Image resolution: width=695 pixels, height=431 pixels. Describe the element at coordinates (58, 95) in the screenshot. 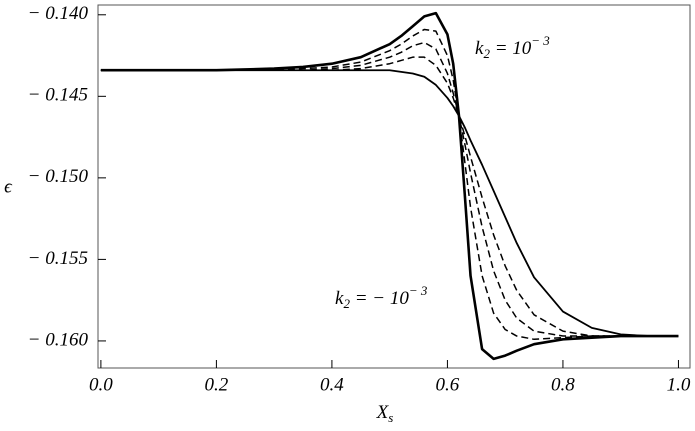

I see `y-tick-label: − 0.145` at that location.